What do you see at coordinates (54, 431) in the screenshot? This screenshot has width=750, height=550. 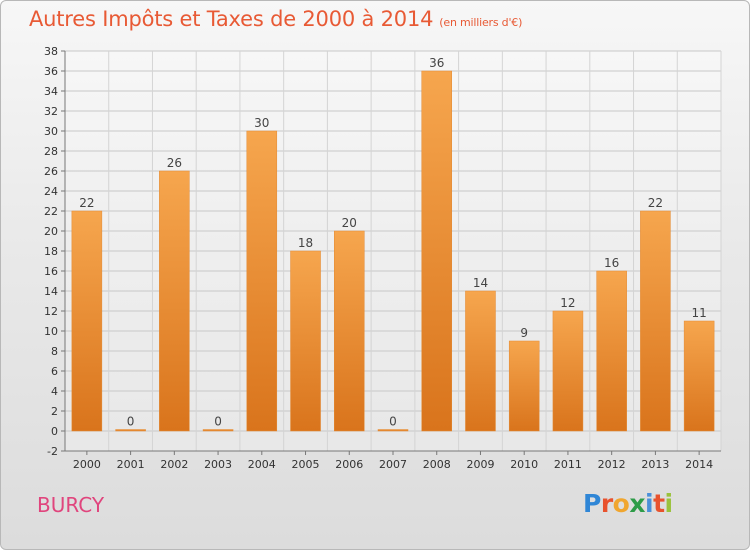 I see `y-tick-label: 0` at bounding box center [54, 431].